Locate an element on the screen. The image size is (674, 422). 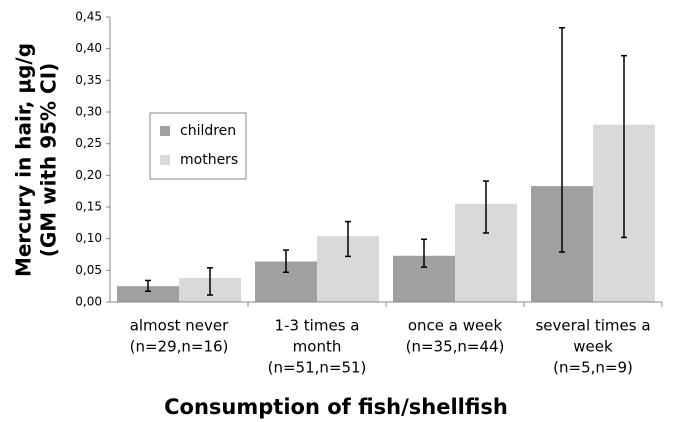
x-tick-label: once a week is located at coordinates (455, 326).